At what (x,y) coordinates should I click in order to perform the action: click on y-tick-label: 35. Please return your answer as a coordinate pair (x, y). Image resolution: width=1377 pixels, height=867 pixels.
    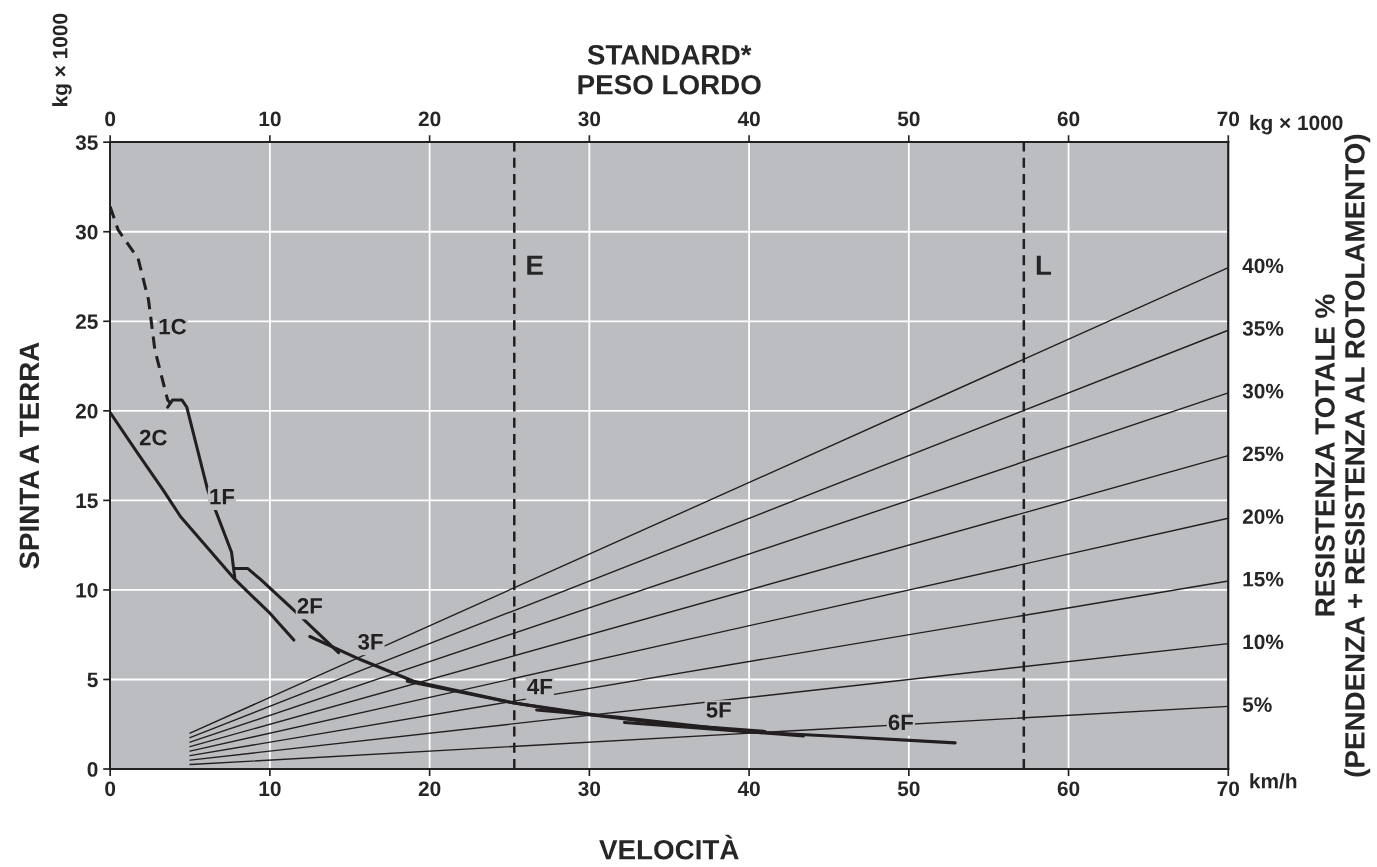
    Looking at the image, I should click on (86, 142).